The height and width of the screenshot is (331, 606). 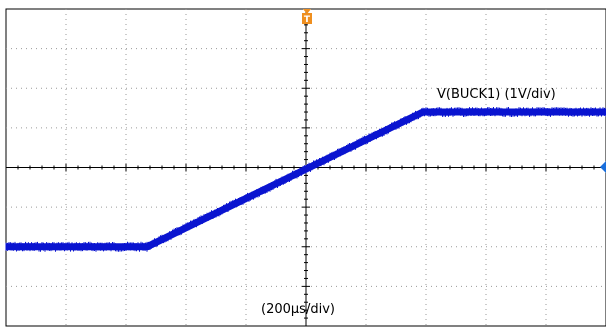 What do you see at coordinates (307, 20) in the screenshot?
I see `trigger-marker-label: T` at bounding box center [307, 20].